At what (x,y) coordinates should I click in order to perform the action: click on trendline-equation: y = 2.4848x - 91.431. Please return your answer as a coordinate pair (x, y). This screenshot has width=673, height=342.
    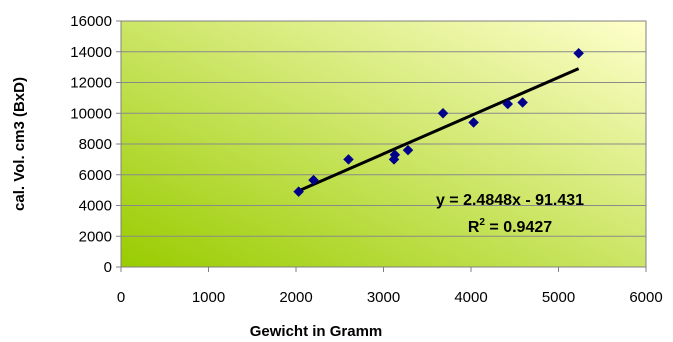
    Looking at the image, I should click on (510, 200).